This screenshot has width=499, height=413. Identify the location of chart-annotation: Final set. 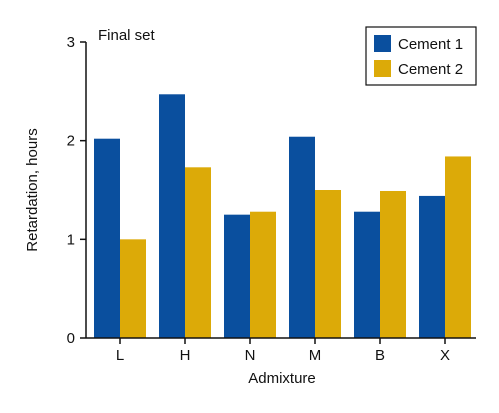
(127, 35).